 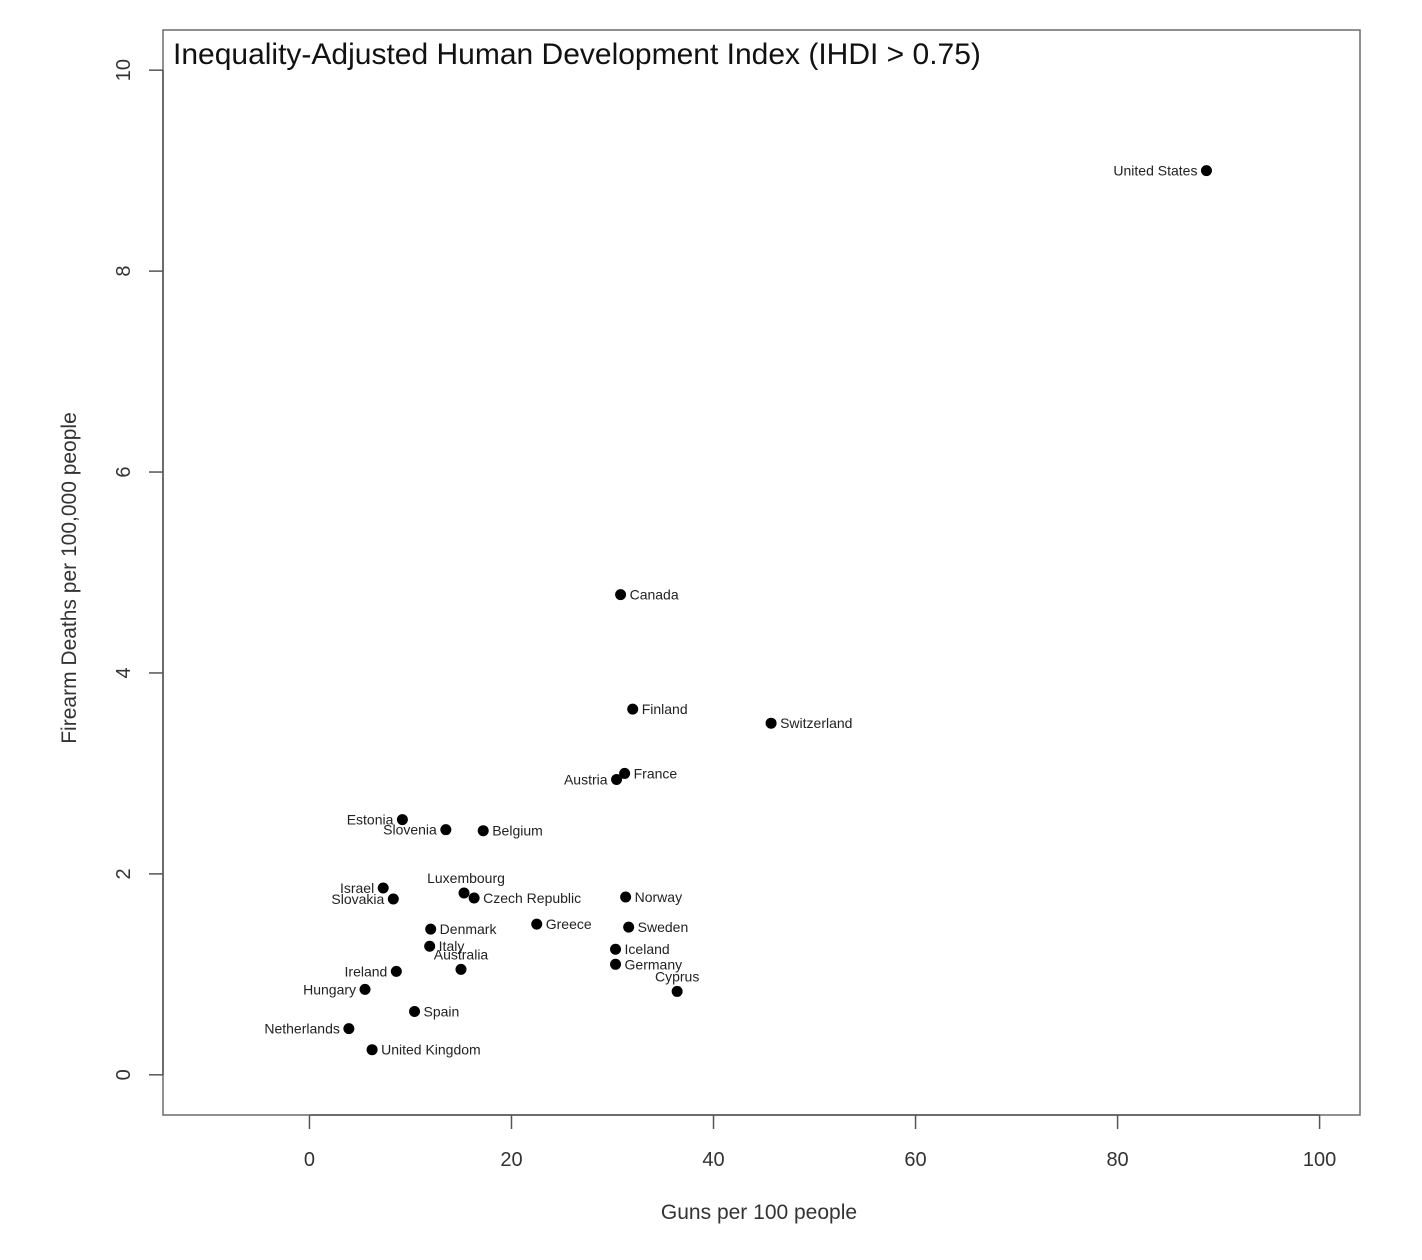 I want to click on data-point-label: Slovakia, so click(x=357, y=899).